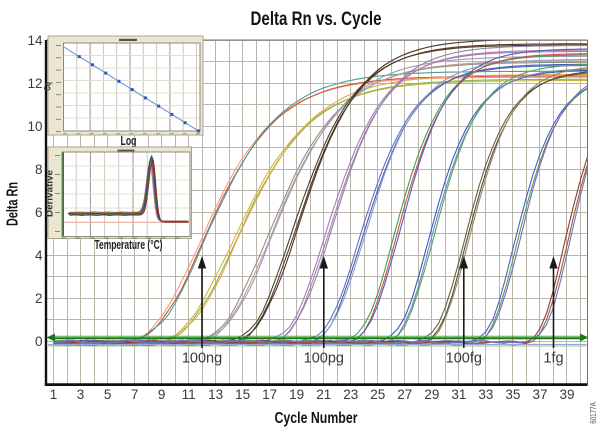  Describe the element at coordinates (129, 245) in the screenshot. I see `svg-text: Temperature (°C)` at that location.